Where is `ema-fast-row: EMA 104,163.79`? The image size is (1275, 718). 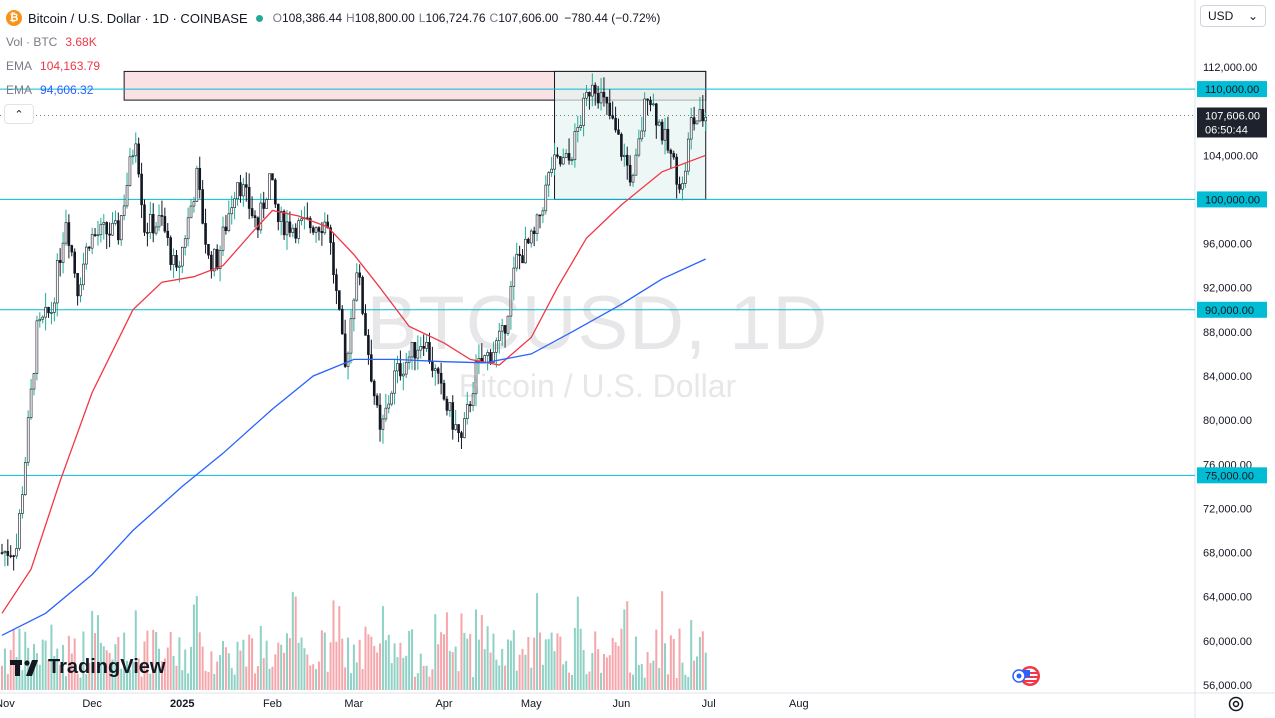 ema-fast-row: EMA 104,163.79 is located at coordinates (333, 66).